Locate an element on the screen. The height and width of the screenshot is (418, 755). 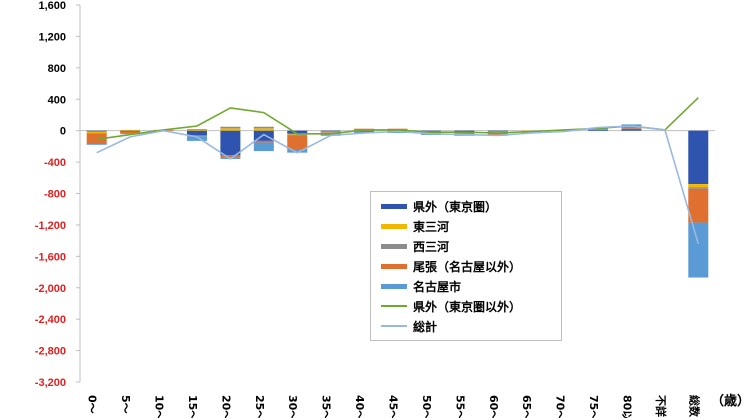
y-tick-label: -2,400 is located at coordinates (50, 320).